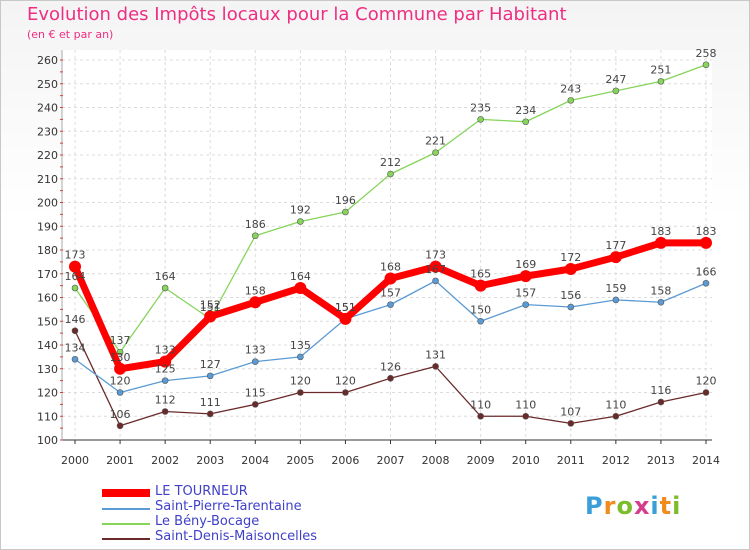  I want to click on data-label-0: 173, so click(75, 255).